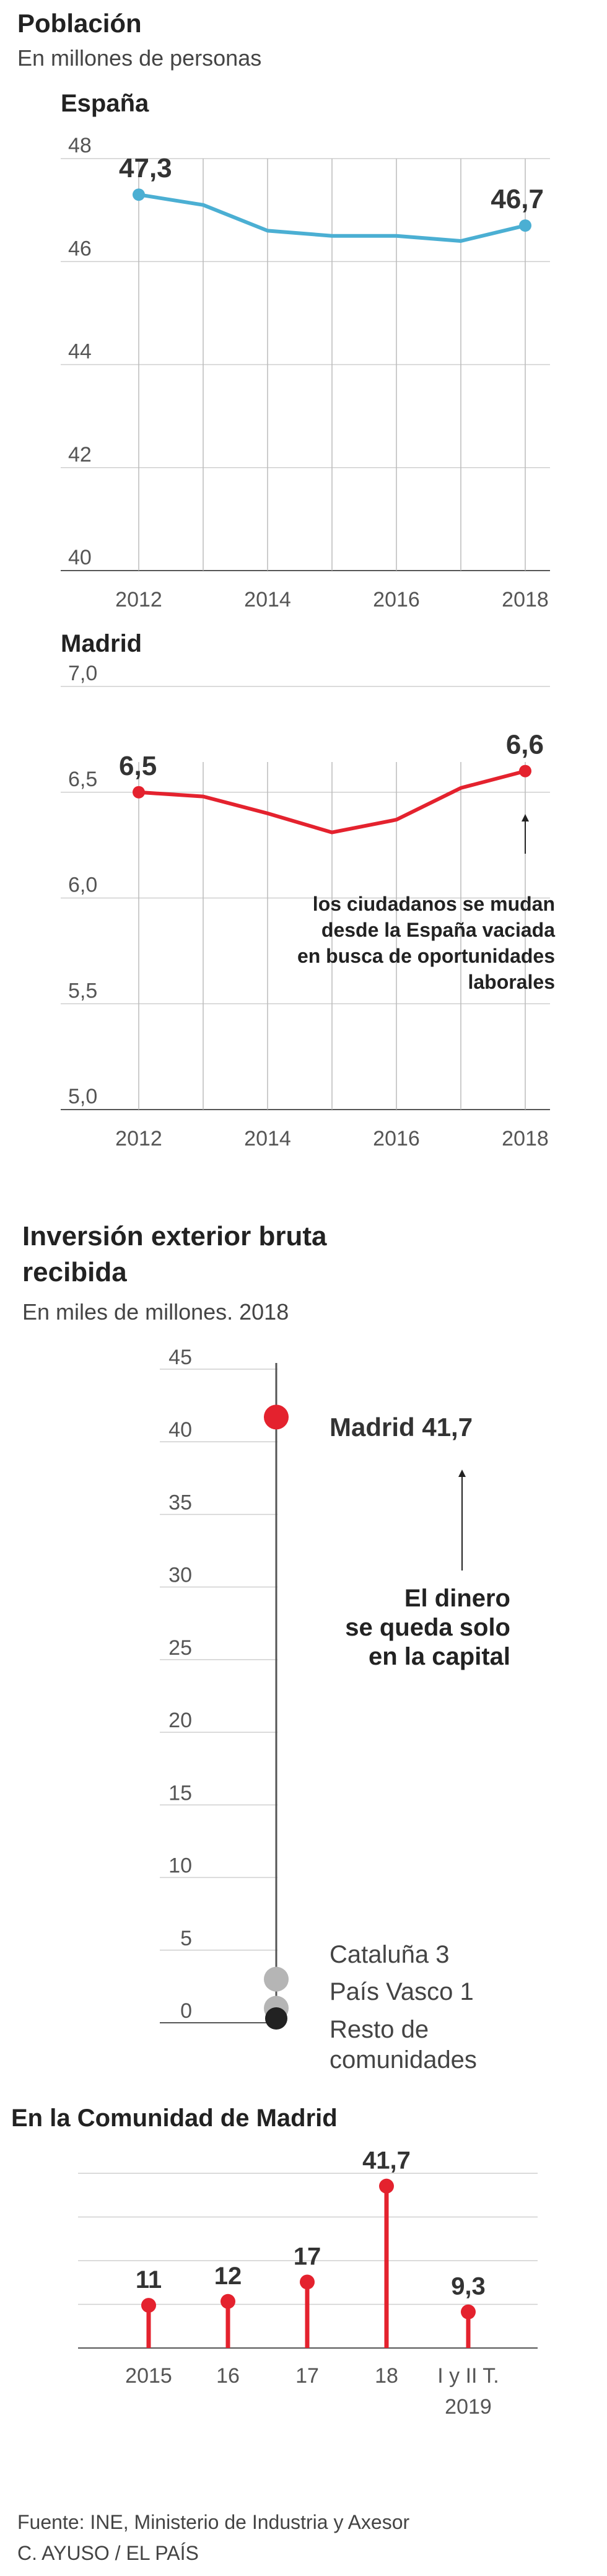 This screenshot has width=607, height=2576. Describe the element at coordinates (180, 1648) in the screenshot. I see `investment-y-tick-label: 25` at that location.